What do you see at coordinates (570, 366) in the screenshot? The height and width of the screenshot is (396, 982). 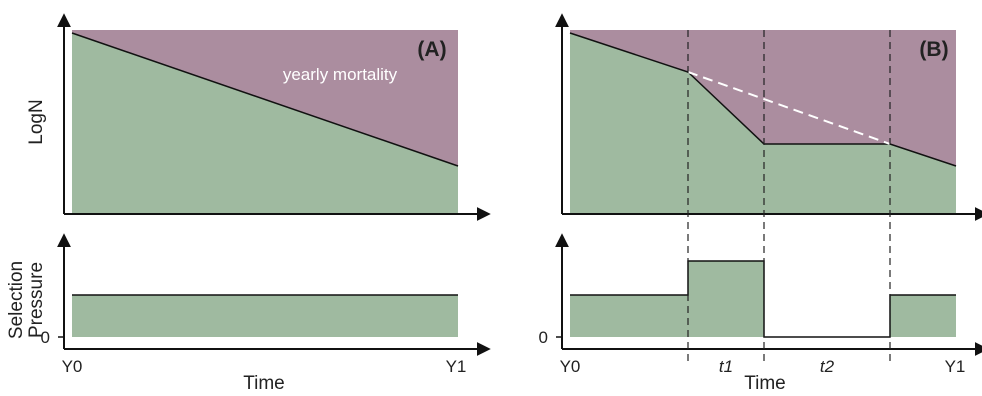 I see `panel-b-x-start-label: Y0` at bounding box center [570, 366].